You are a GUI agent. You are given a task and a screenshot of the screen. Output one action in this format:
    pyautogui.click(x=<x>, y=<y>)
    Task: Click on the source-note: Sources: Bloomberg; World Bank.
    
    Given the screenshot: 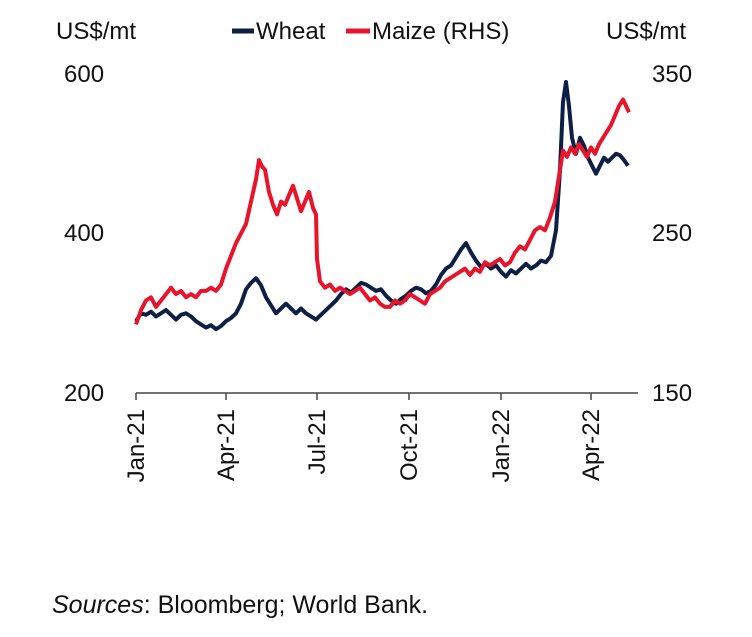 What is the action you would take?
    pyautogui.click(x=240, y=605)
    